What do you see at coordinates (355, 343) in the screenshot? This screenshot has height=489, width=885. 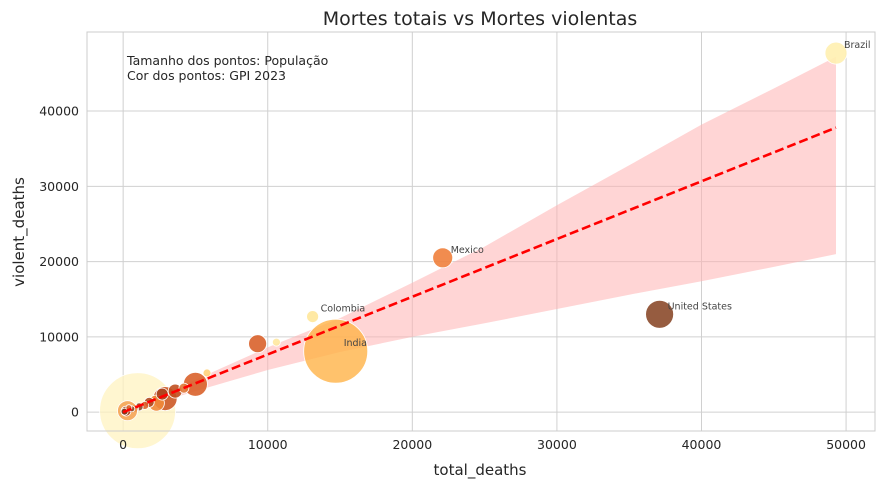 I see `point-label: India` at bounding box center [355, 343].